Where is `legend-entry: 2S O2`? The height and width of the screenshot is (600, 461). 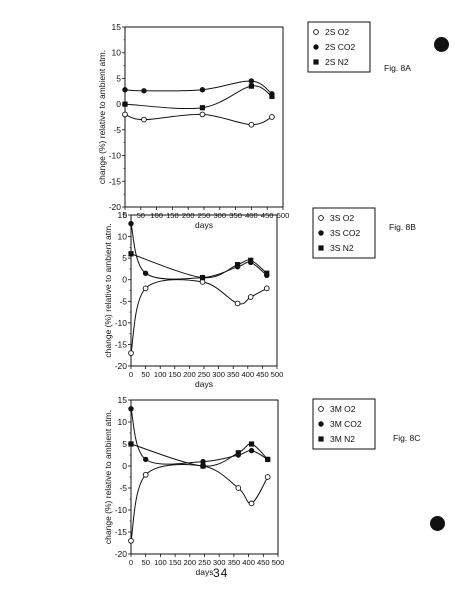 legend-entry: 2S O2 is located at coordinates (337, 32).